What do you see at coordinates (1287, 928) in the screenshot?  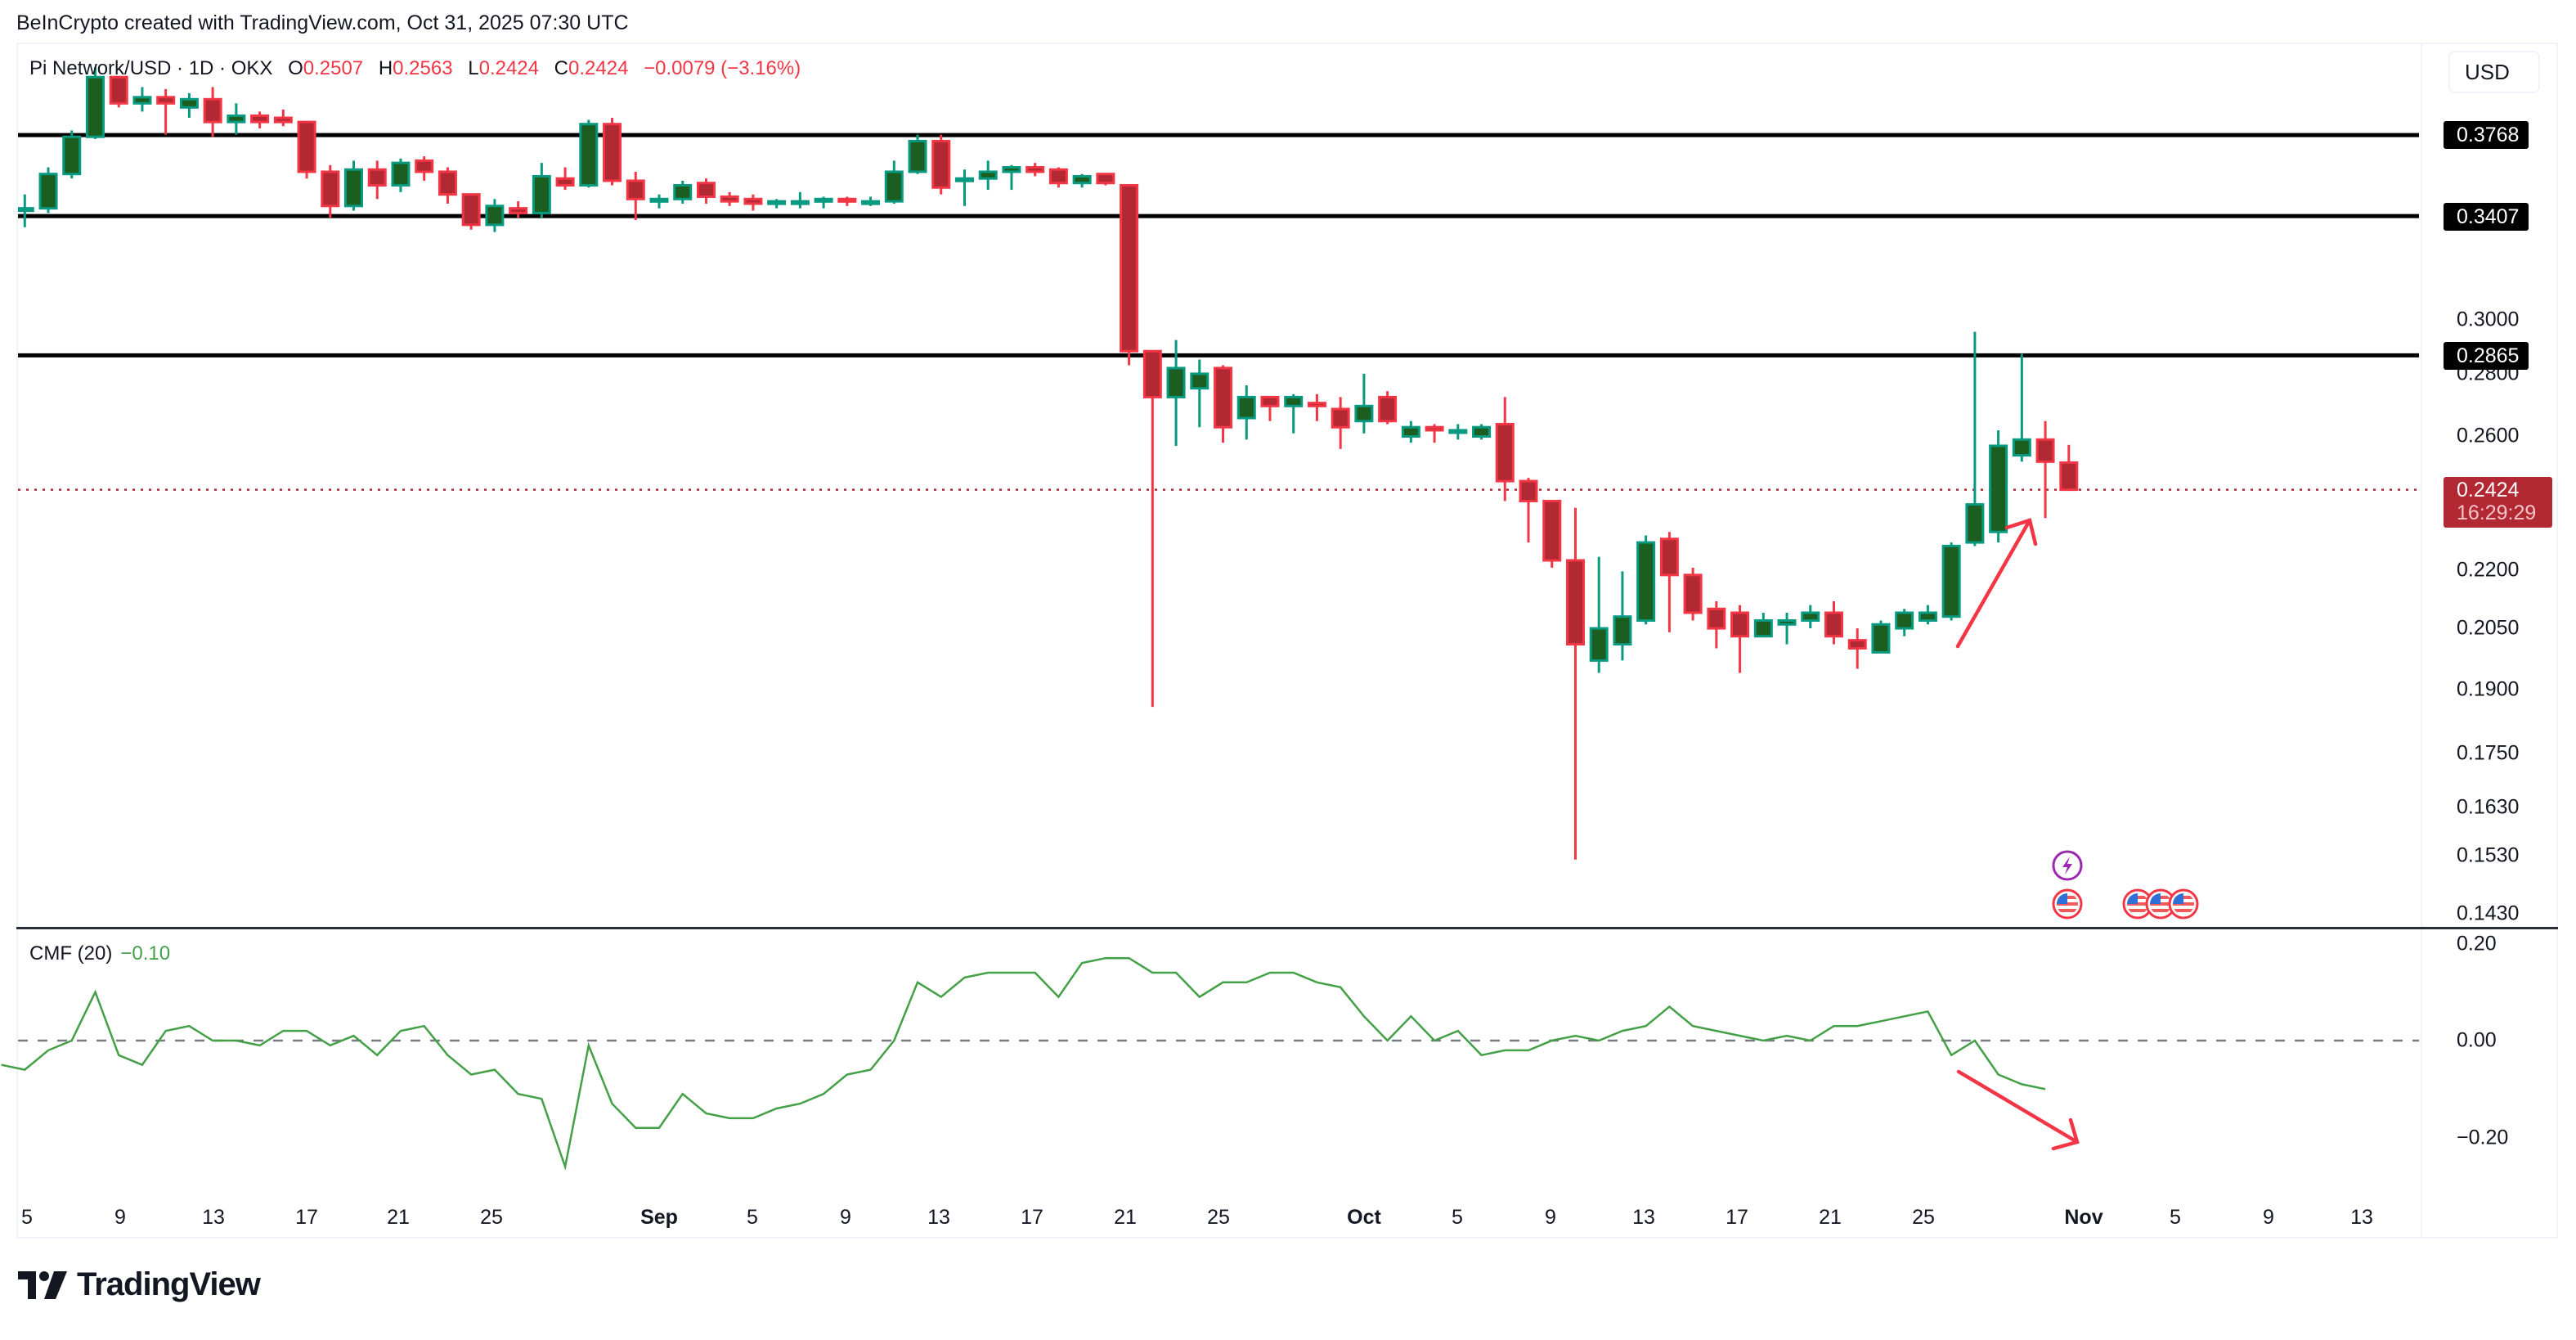 I see `pane-separator` at bounding box center [1287, 928].